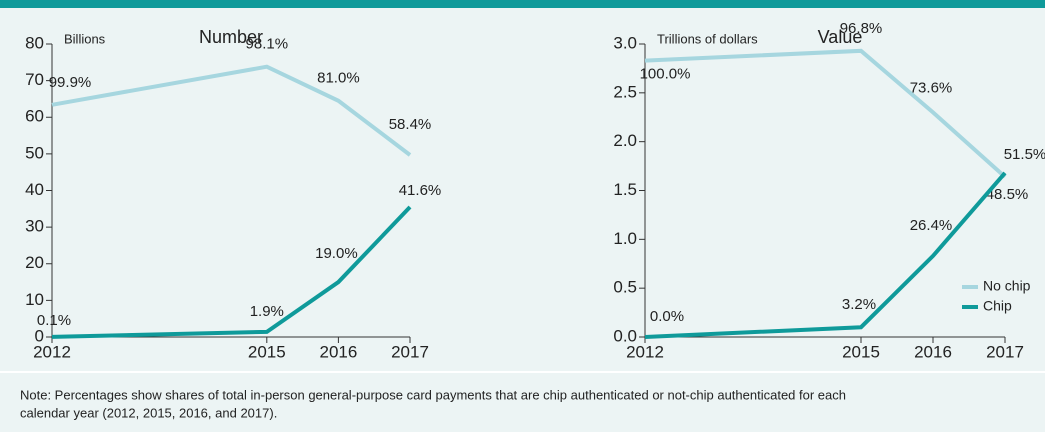  What do you see at coordinates (1007, 286) in the screenshot?
I see `legend-label: No chip` at bounding box center [1007, 286].